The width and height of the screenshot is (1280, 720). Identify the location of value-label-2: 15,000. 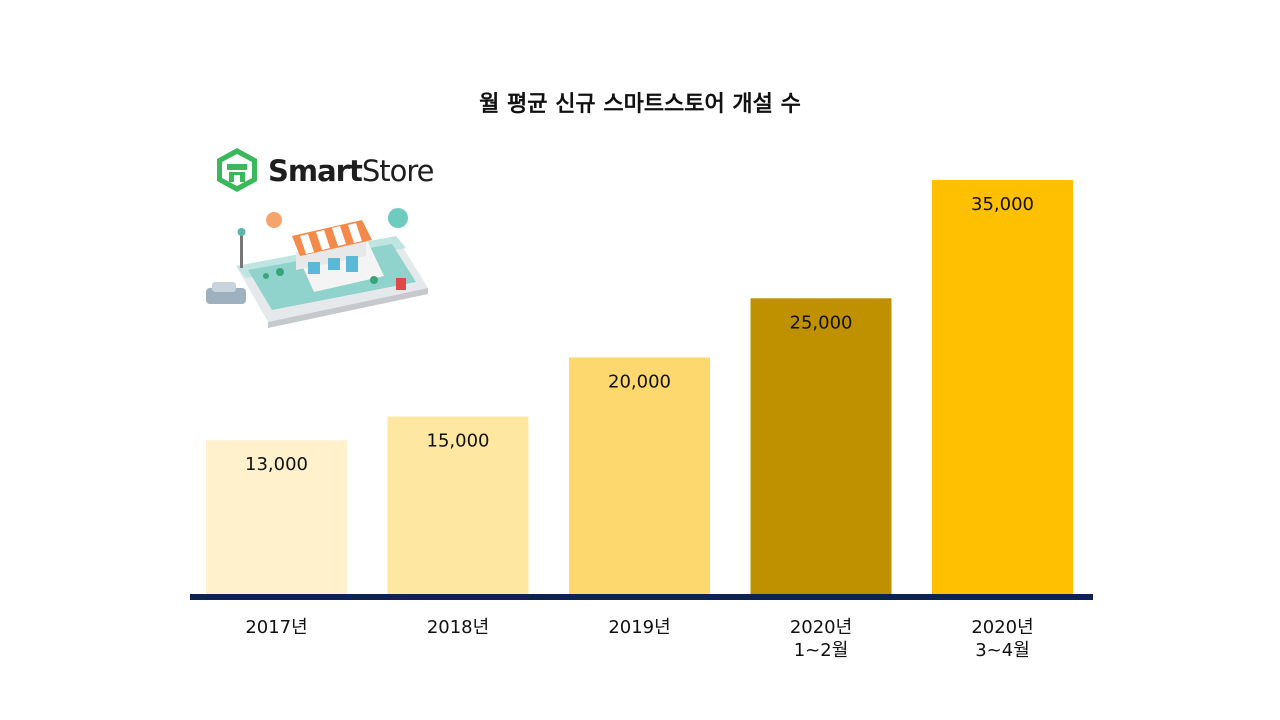
(458, 441).